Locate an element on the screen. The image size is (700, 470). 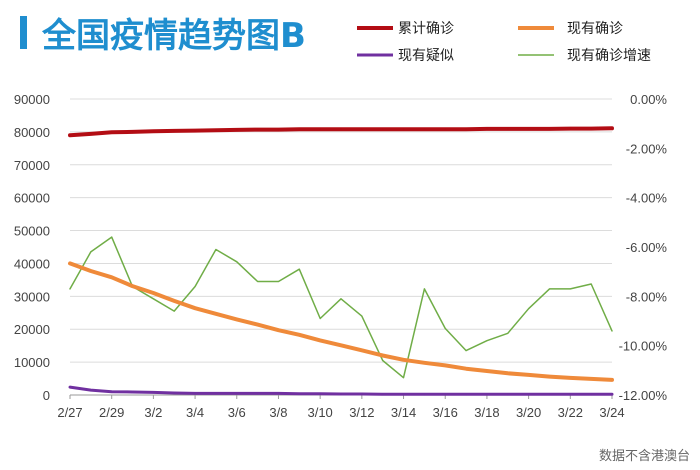
source-note: 数据不含港澳台 is located at coordinates (644, 456).